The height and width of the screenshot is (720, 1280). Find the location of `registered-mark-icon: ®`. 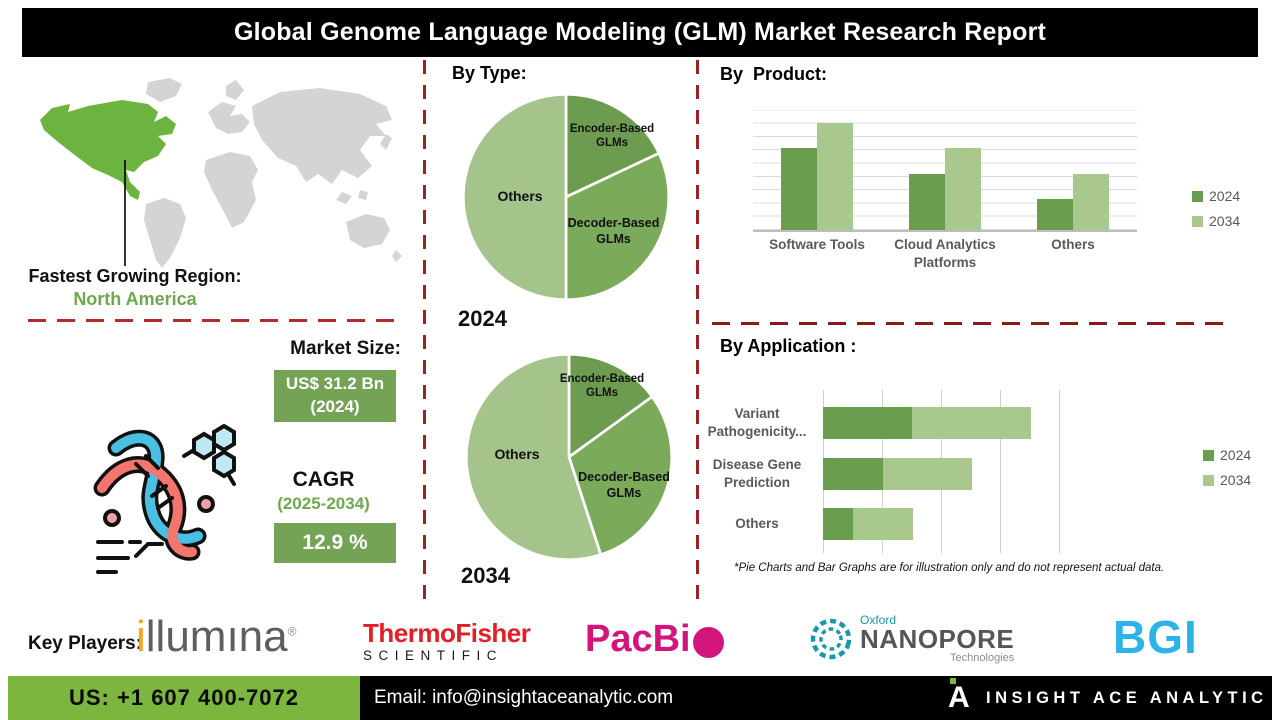

registered-mark-icon: ® is located at coordinates (292, 631).